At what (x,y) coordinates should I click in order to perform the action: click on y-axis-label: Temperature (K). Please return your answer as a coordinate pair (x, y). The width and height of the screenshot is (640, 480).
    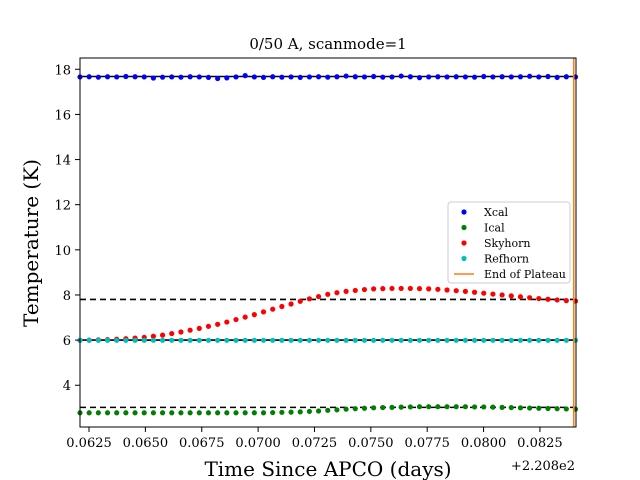
    Looking at the image, I should click on (31, 243).